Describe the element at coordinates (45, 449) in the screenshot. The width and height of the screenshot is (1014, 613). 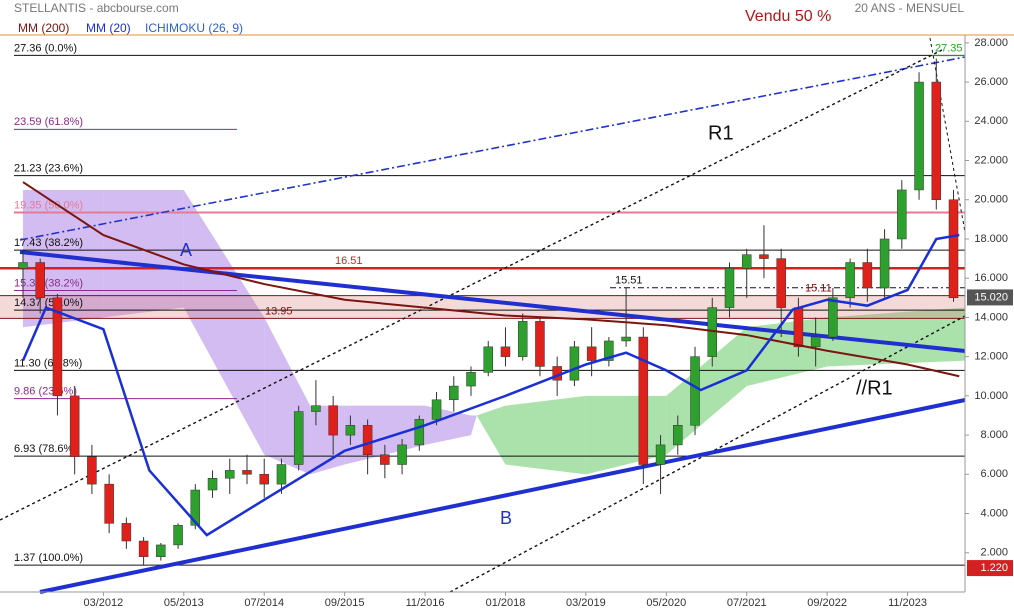
I see `fib-label: 6.93 (78.6%)` at that location.